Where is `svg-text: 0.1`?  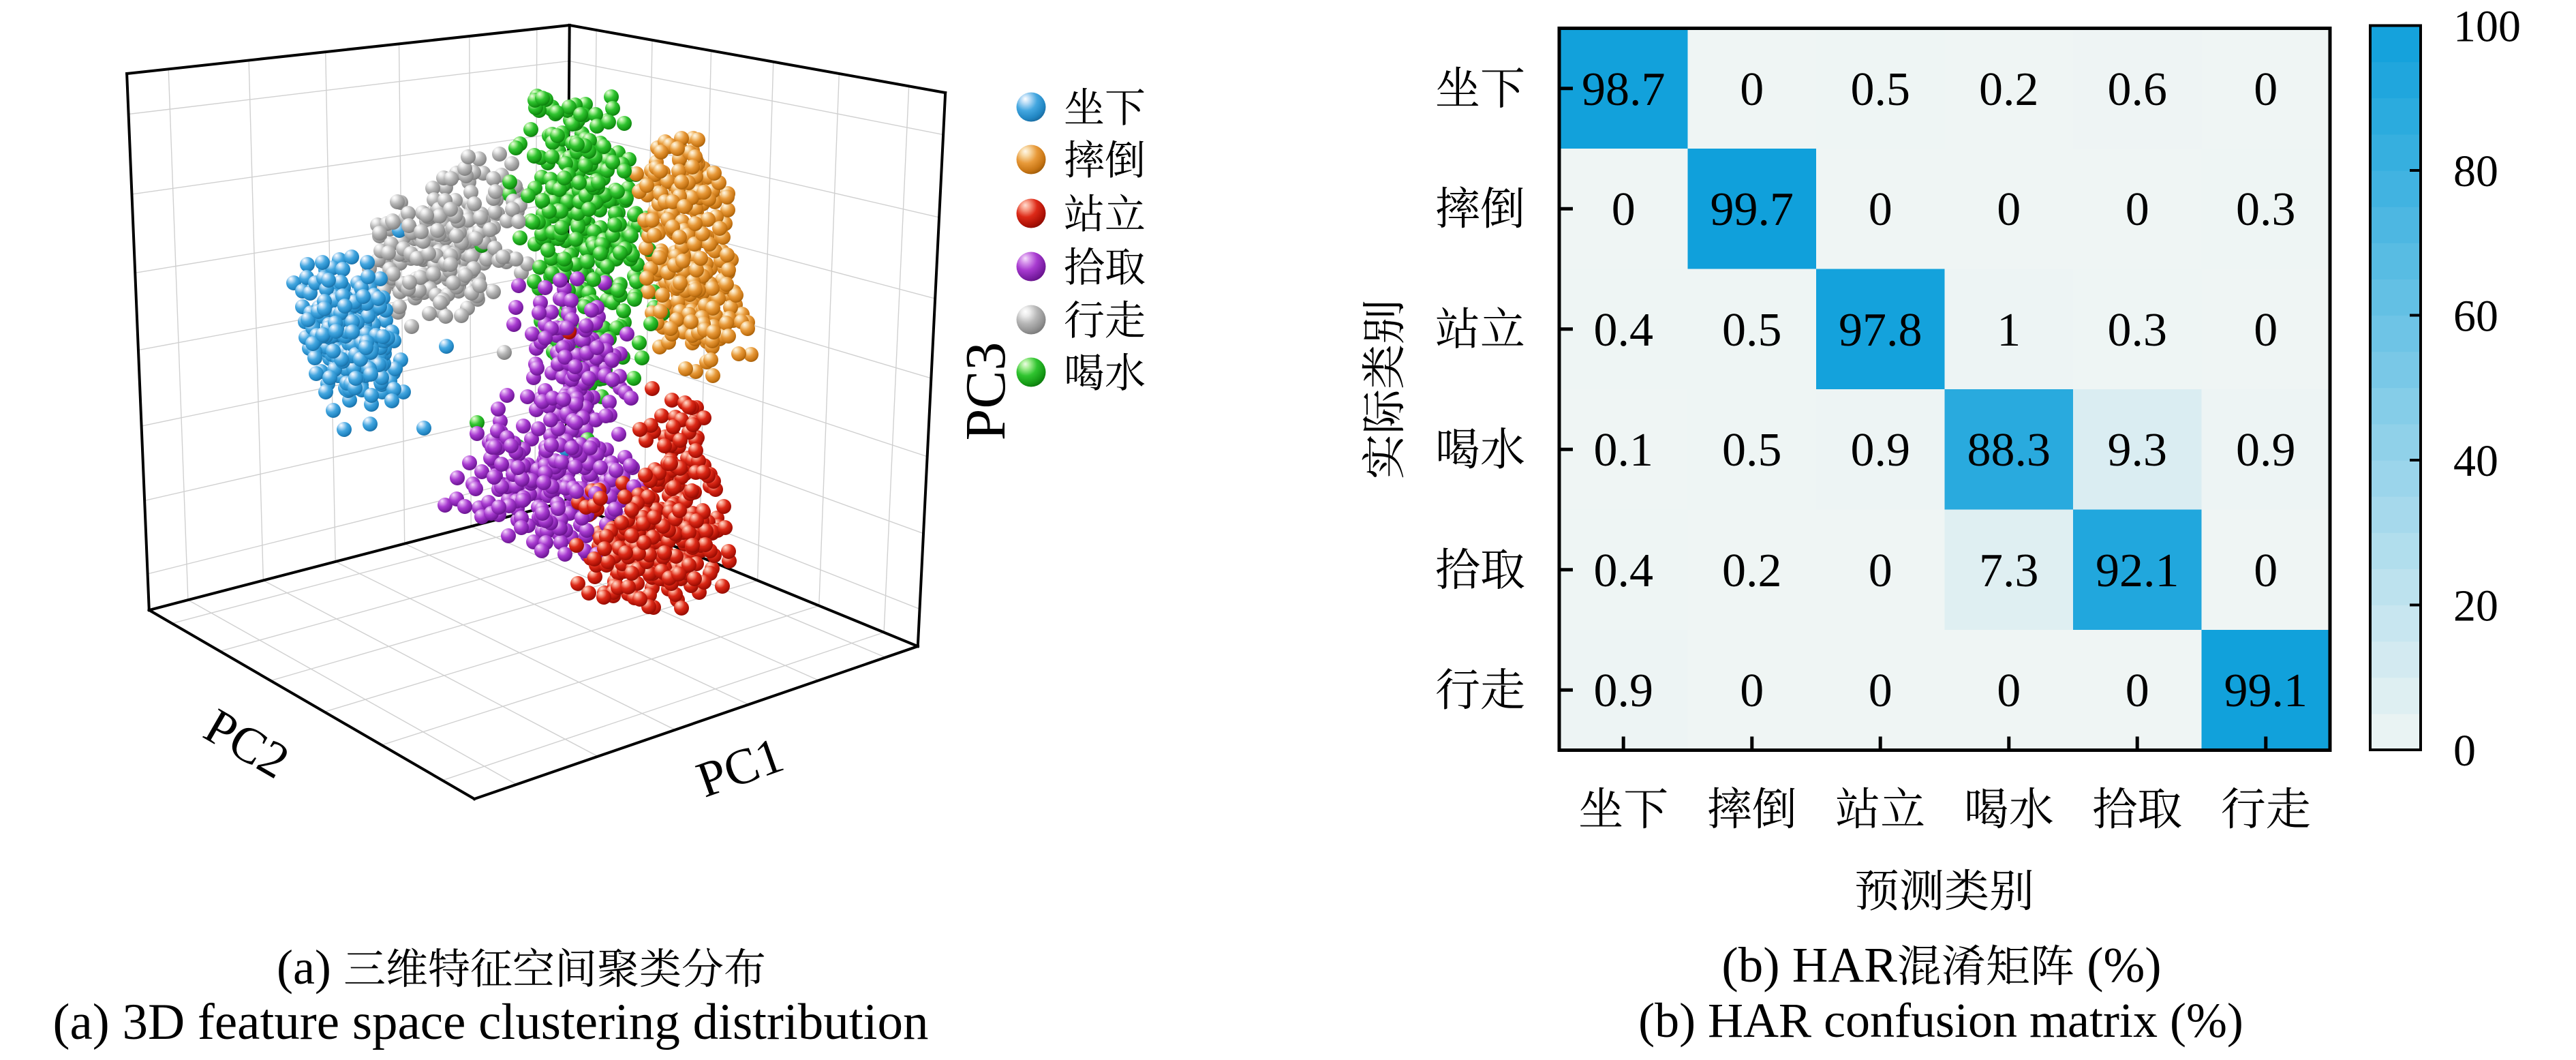
svg-text: 0.1 is located at coordinates (1623, 450).